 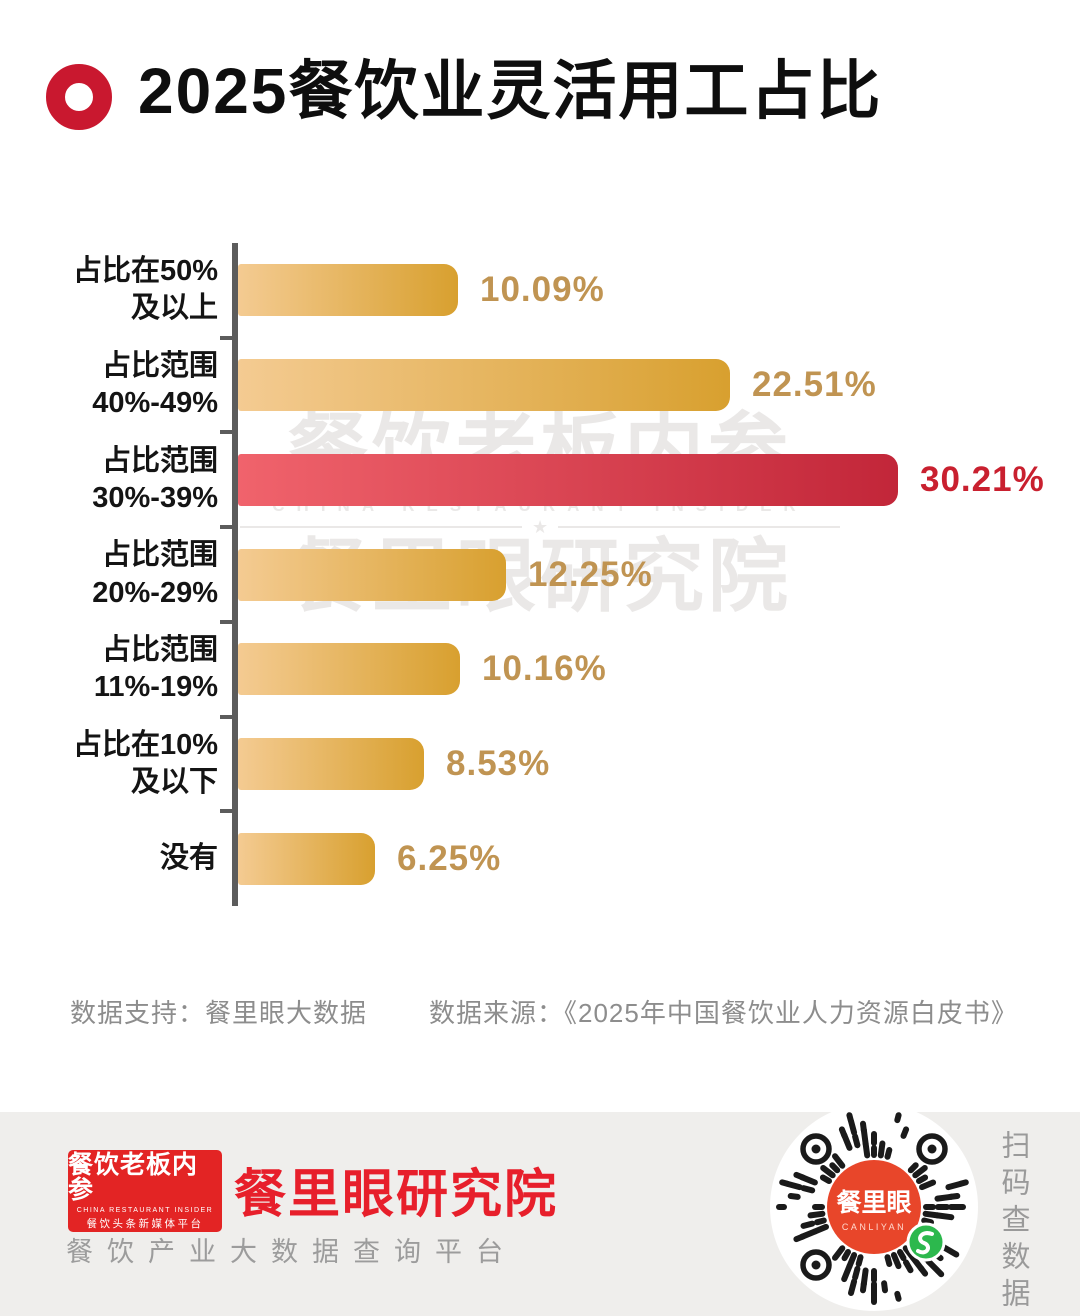 I want to click on qr-code: 餐里眼 CANLIYAN, so click(x=874, y=1207).